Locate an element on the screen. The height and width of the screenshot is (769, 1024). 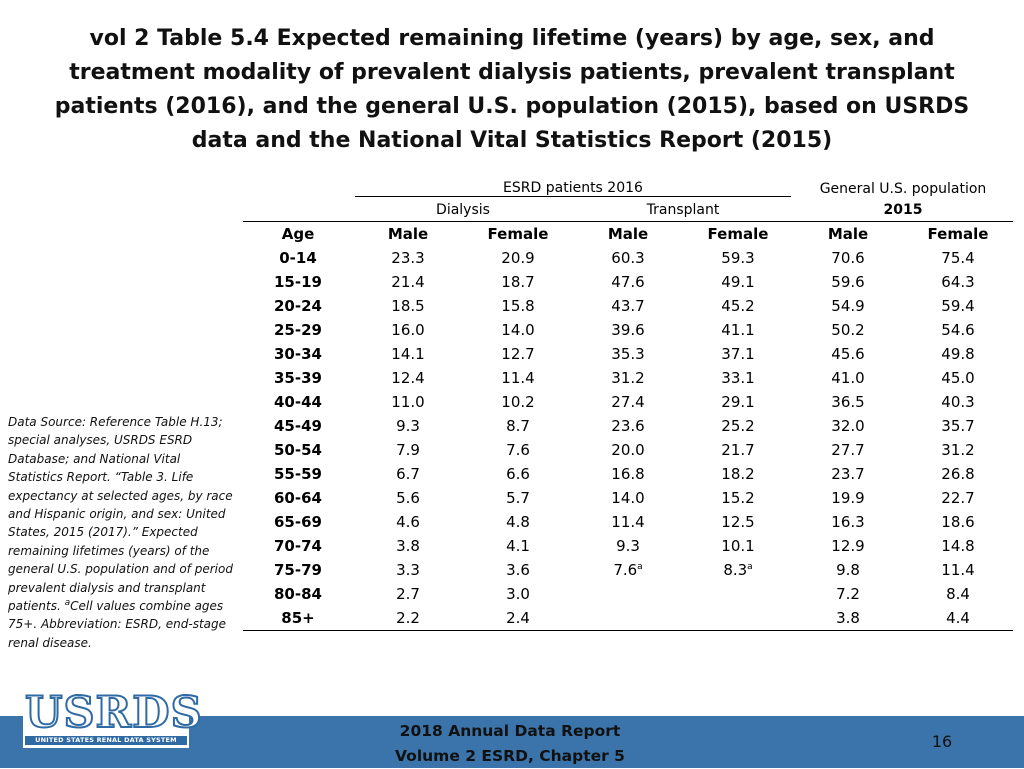
table-row: 45-49 9.3 8.7 23.6 25.2 32.0 35.7 is located at coordinates (628, 426).